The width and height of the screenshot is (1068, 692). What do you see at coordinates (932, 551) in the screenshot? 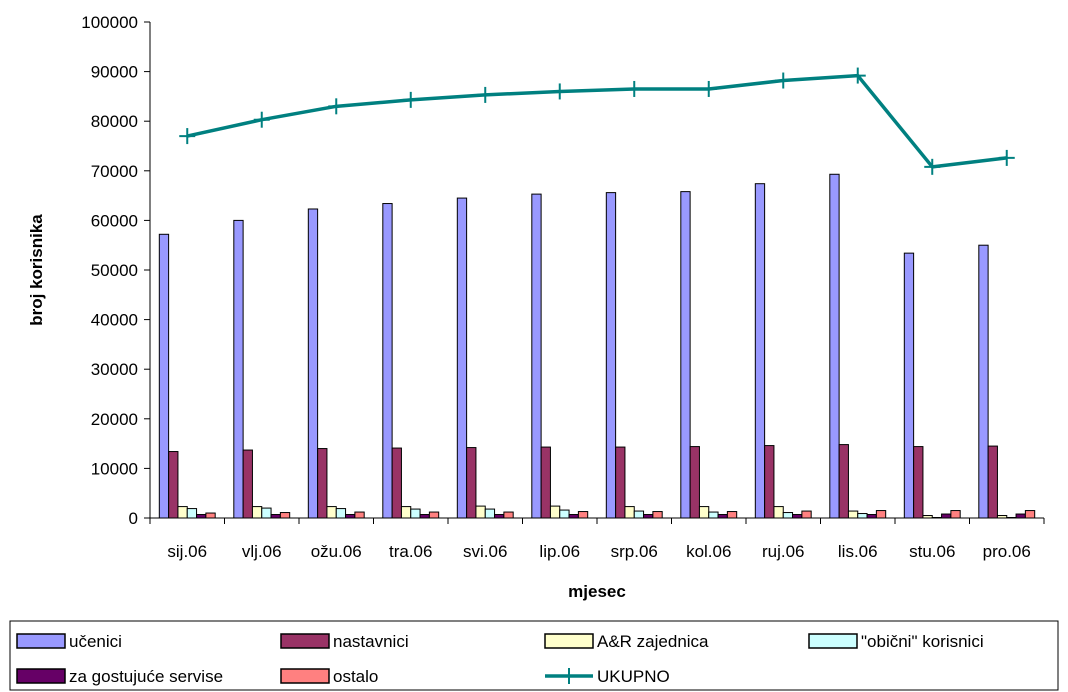
I see `x-tick-label: stu.06` at bounding box center [932, 551].